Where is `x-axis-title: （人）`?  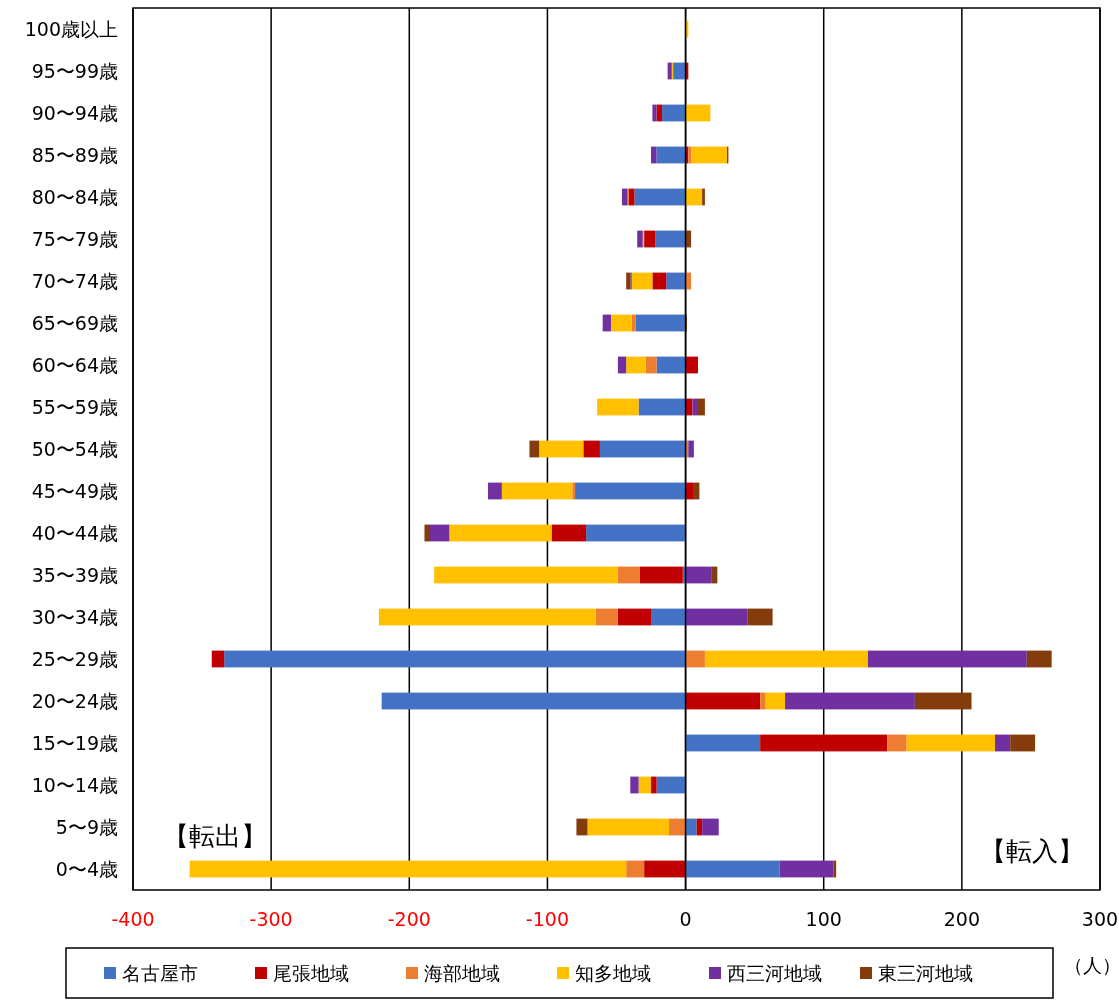
x-axis-title: （人） is located at coordinates (1091, 965).